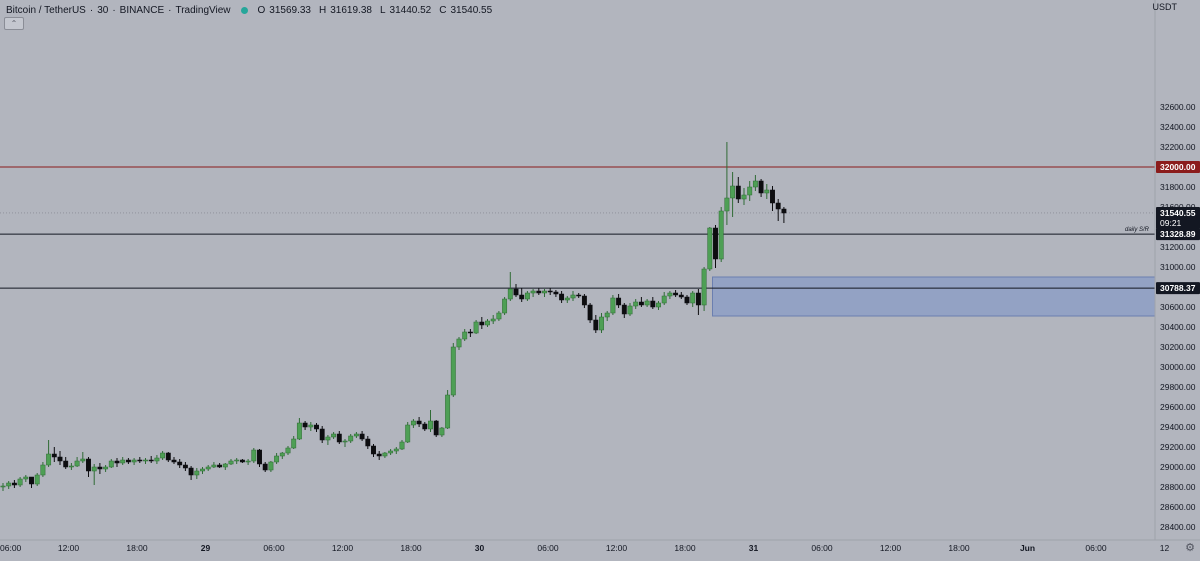 Image resolution: width=1200 pixels, height=561 pixels. What do you see at coordinates (1190, 548) in the screenshot?
I see `gear-icon: ⚙` at bounding box center [1190, 548].